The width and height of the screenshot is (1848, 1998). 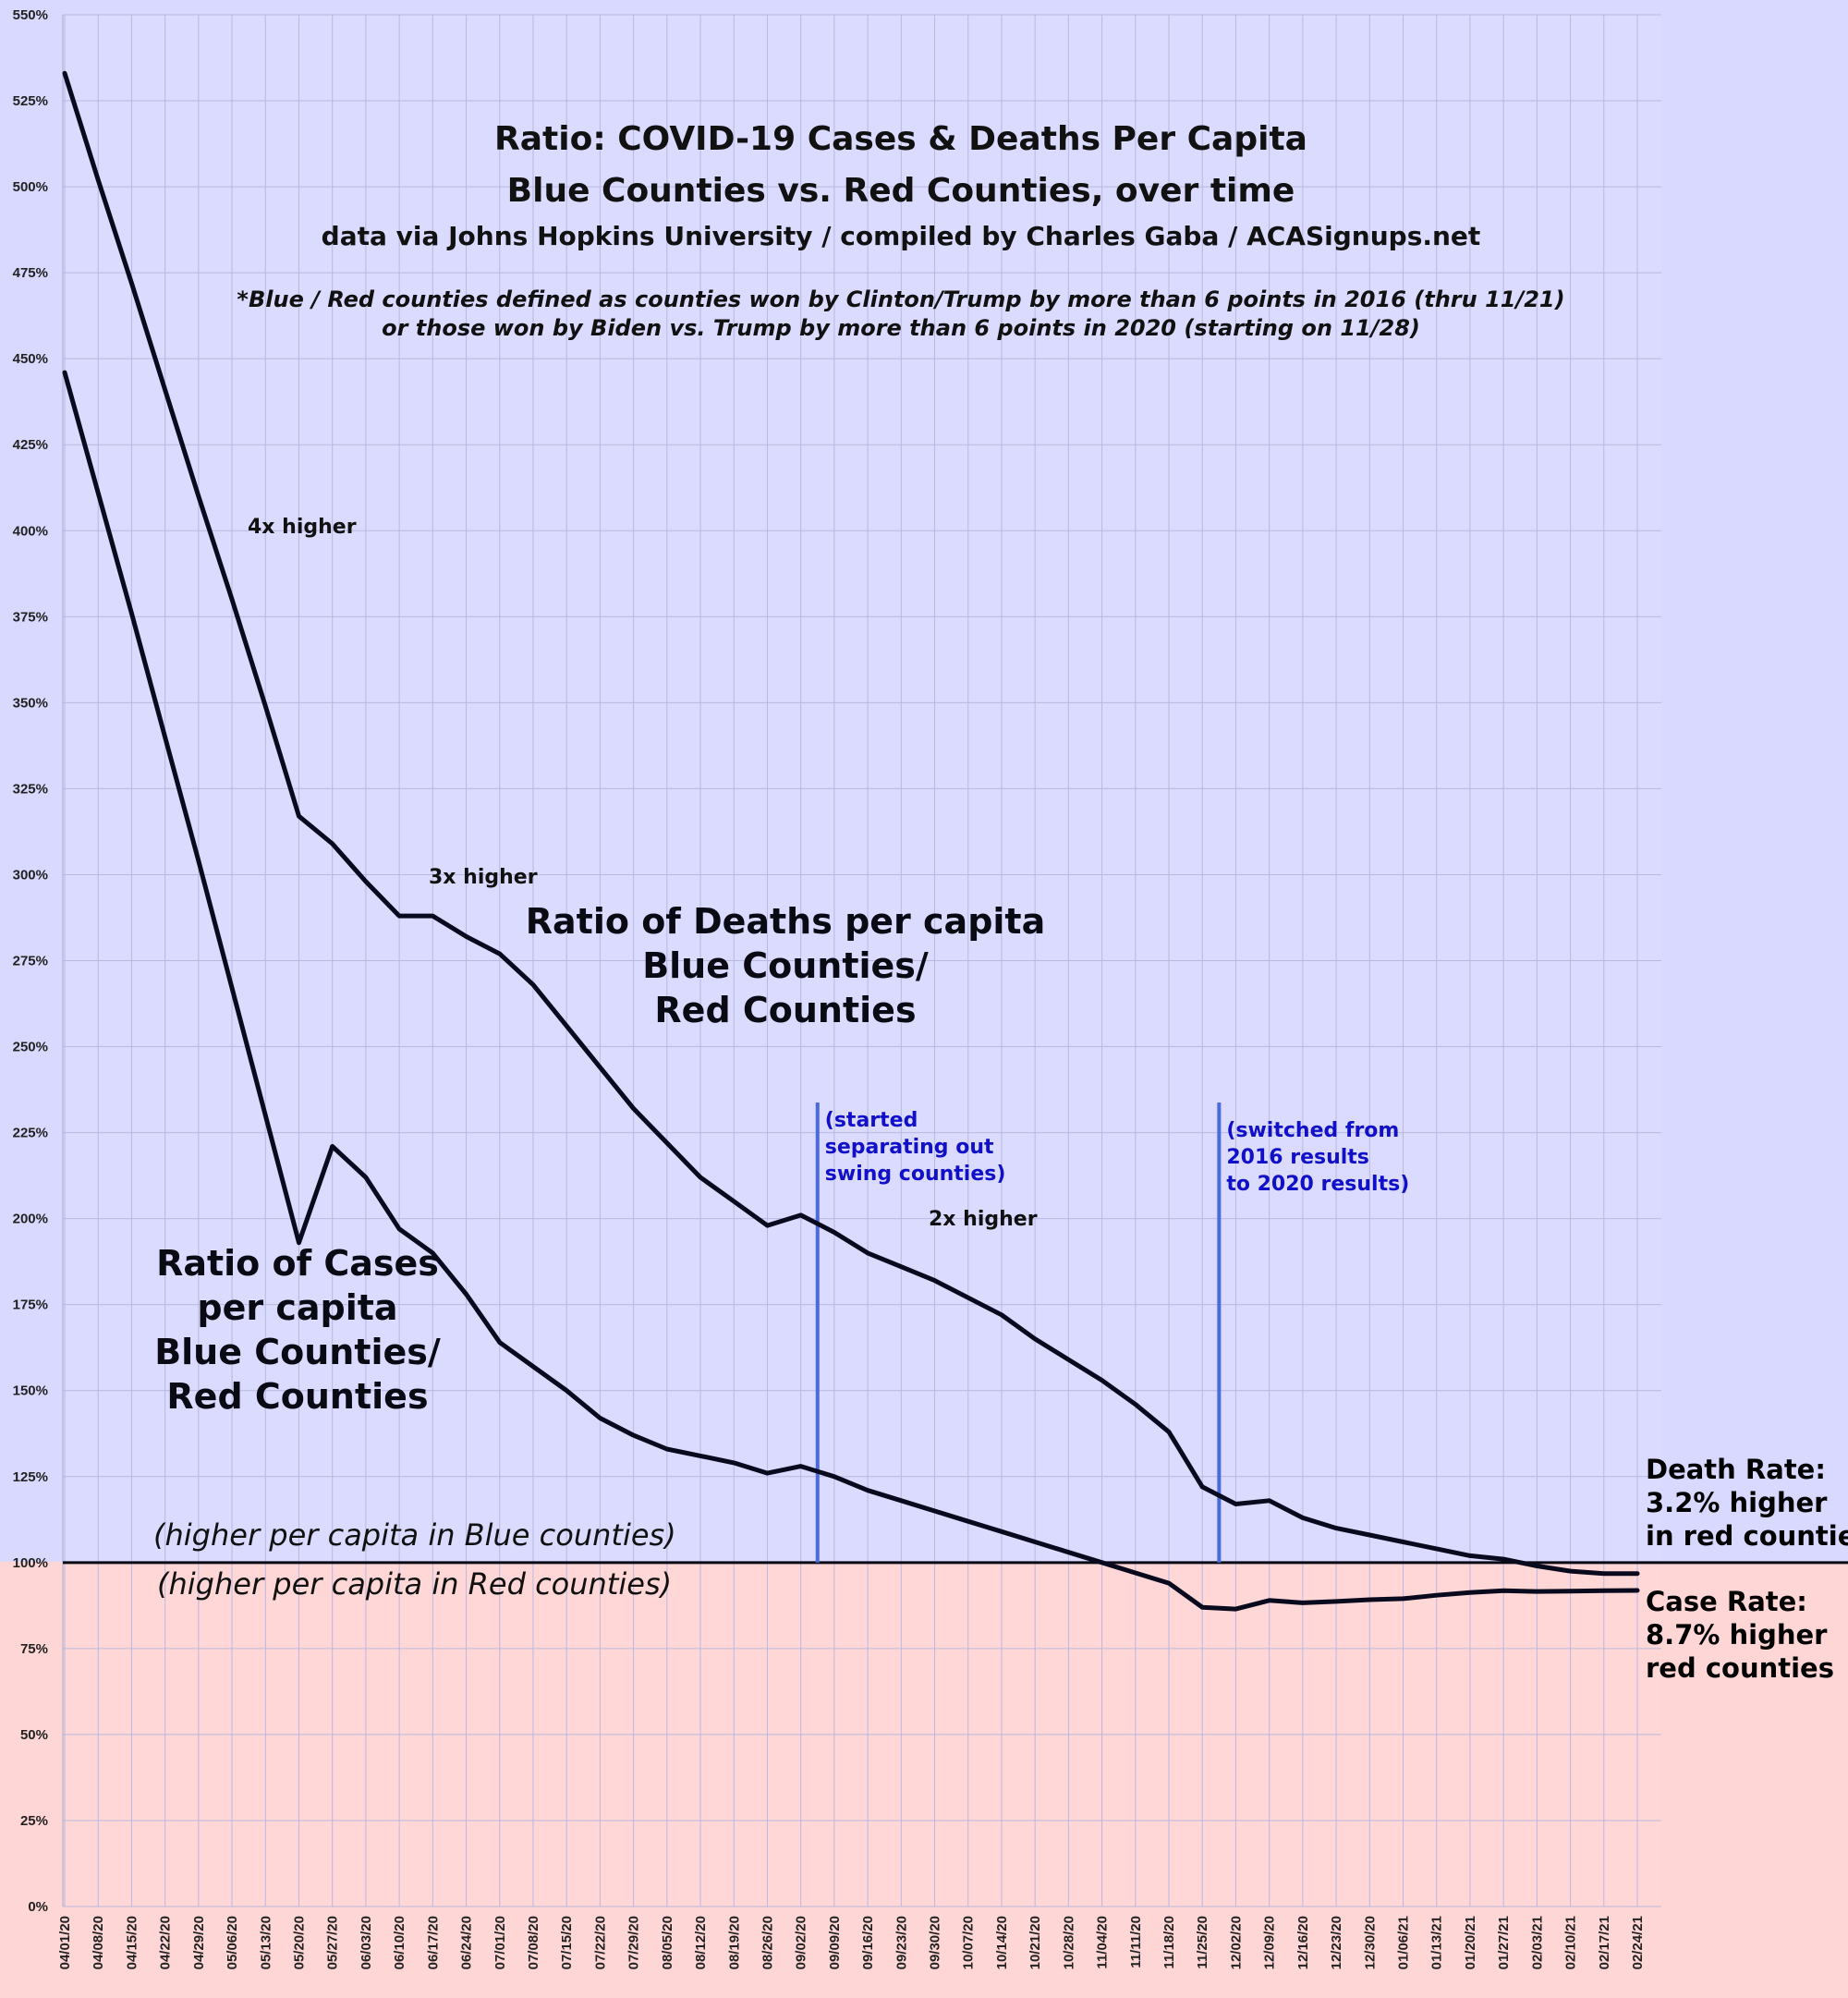 I want to click on x-tick-label: 09/02/20, so click(x=801, y=1942).